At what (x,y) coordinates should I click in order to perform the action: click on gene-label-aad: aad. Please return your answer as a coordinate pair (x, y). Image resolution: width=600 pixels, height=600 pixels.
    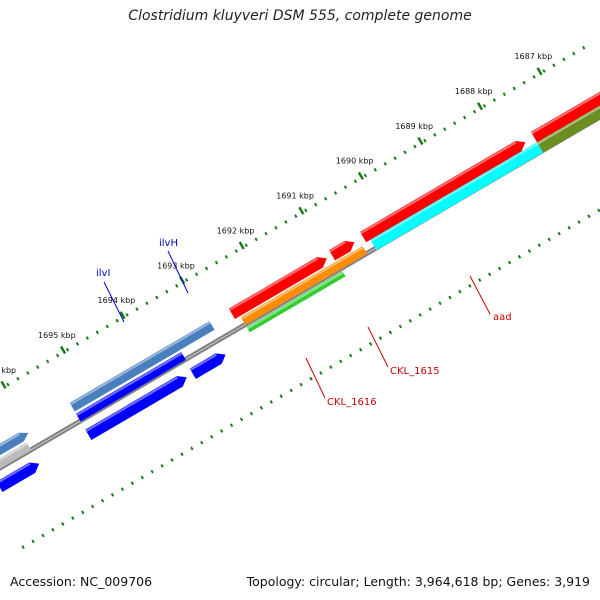
    Looking at the image, I should click on (502, 317).